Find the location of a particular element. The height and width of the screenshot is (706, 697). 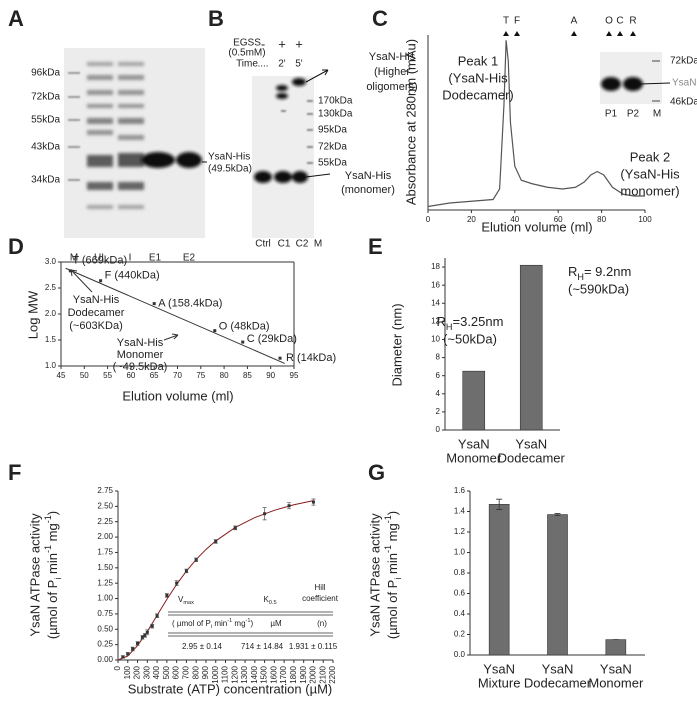

x-tick-label: 1000 is located at coordinates (215, 674).